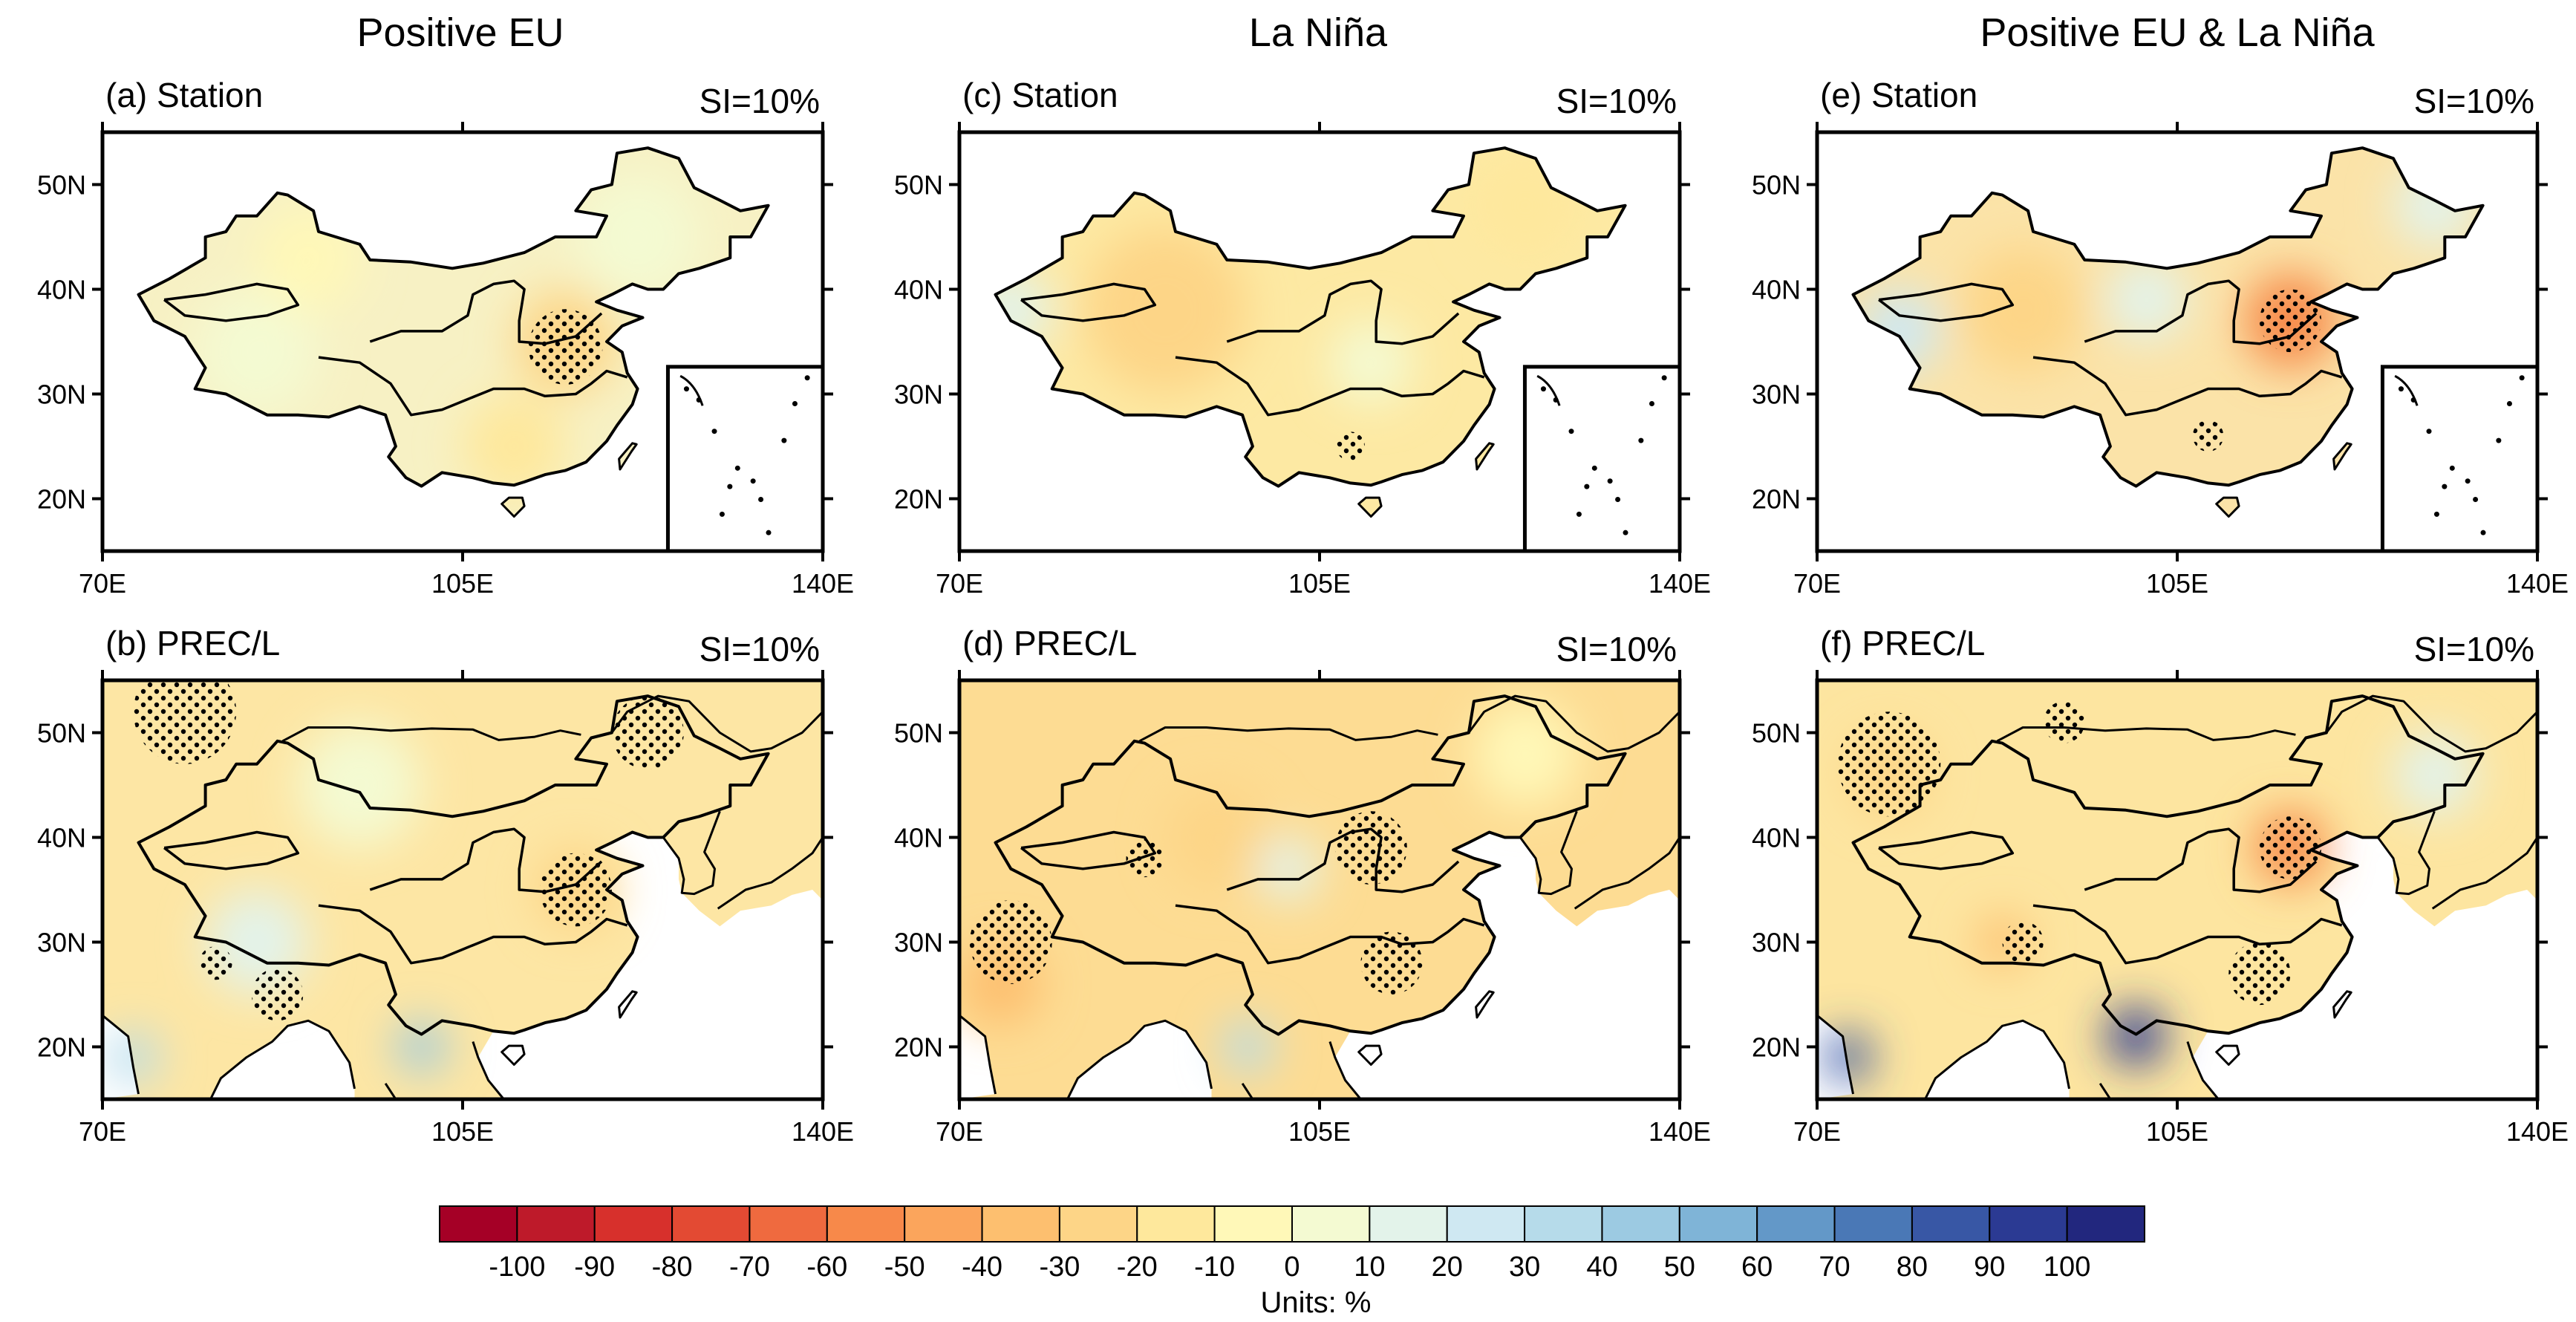 The width and height of the screenshot is (2576, 1322). I want to click on colorbar-tick-label: 0, so click(1292, 1267).